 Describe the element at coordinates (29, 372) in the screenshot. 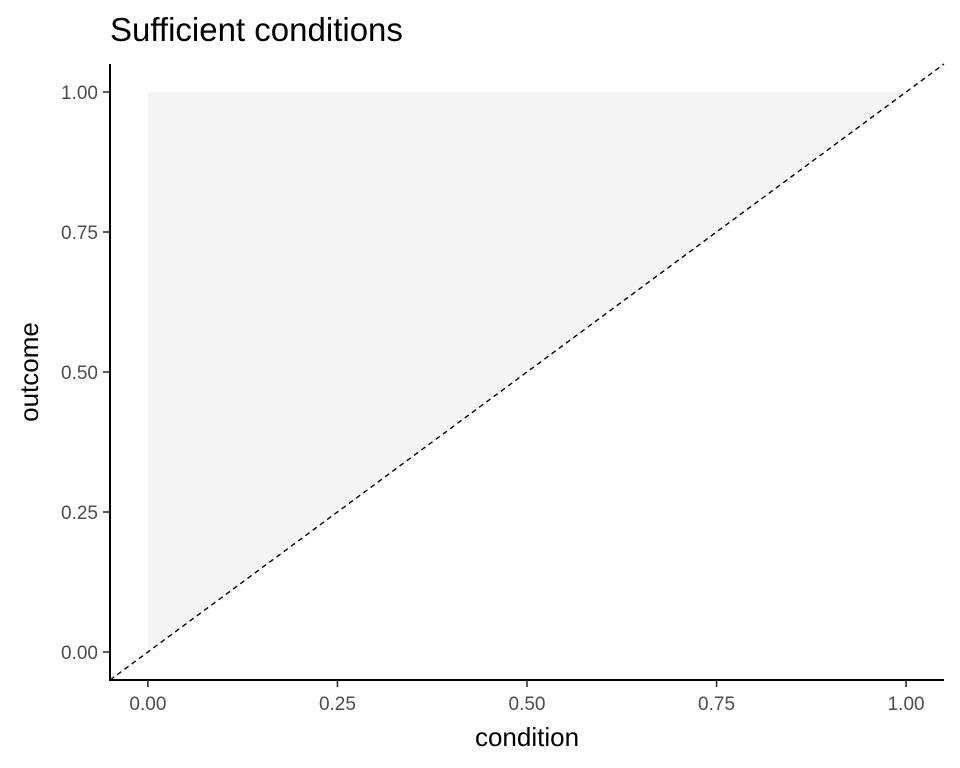

I see `y-axis-title: outcome` at that location.